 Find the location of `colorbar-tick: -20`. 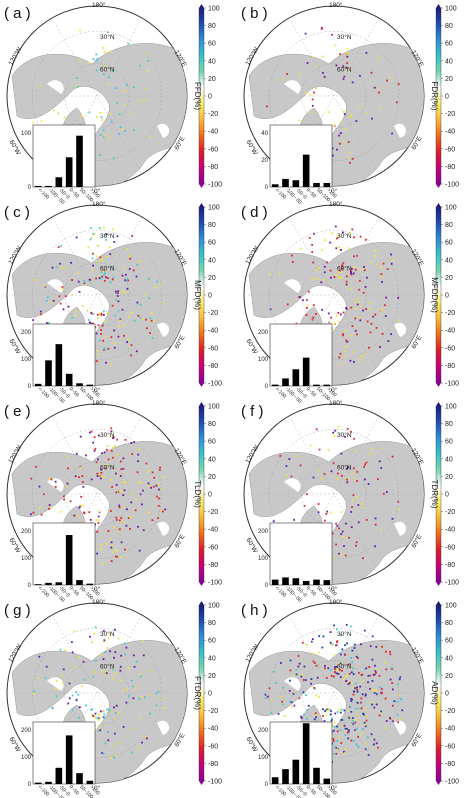

colorbar-tick: -20 is located at coordinates (450, 512).